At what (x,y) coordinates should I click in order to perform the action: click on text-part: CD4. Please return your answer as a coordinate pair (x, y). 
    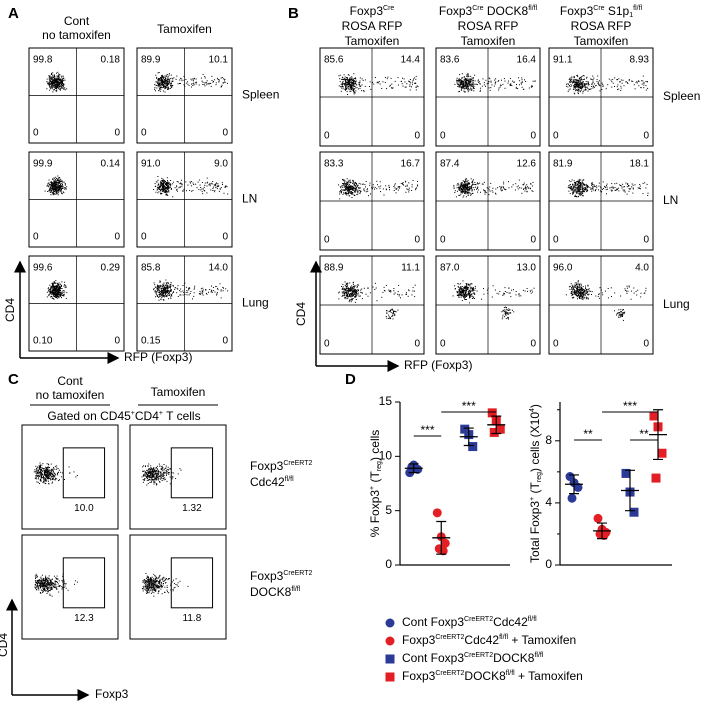
    Looking at the image, I should click on (147, 416).